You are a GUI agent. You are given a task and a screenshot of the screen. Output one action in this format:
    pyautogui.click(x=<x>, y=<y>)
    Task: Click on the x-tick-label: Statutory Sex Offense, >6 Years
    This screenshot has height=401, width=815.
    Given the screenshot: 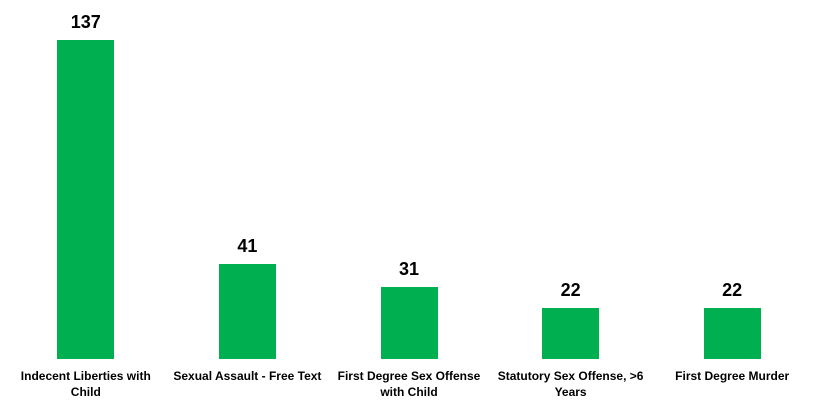 What is the action you would take?
    pyautogui.click(x=570, y=384)
    